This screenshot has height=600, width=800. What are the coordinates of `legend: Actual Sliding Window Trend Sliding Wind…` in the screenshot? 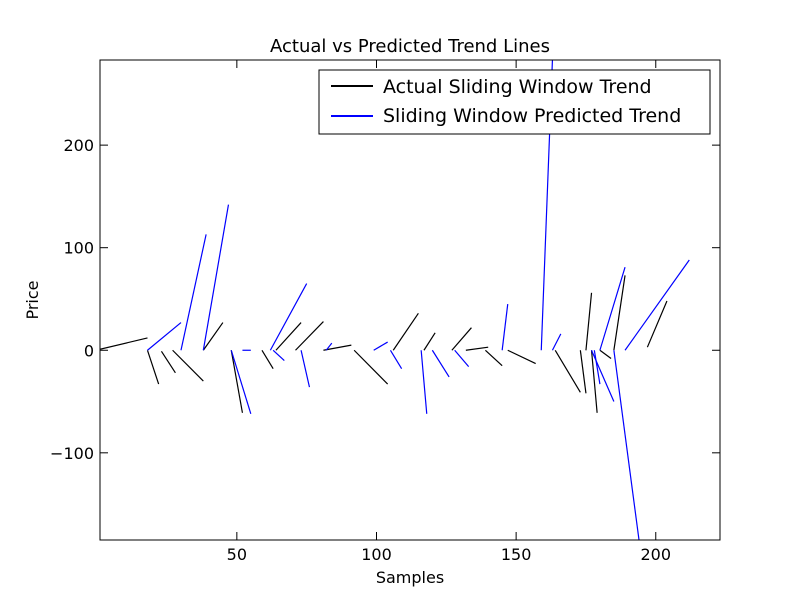 It's located at (514, 102).